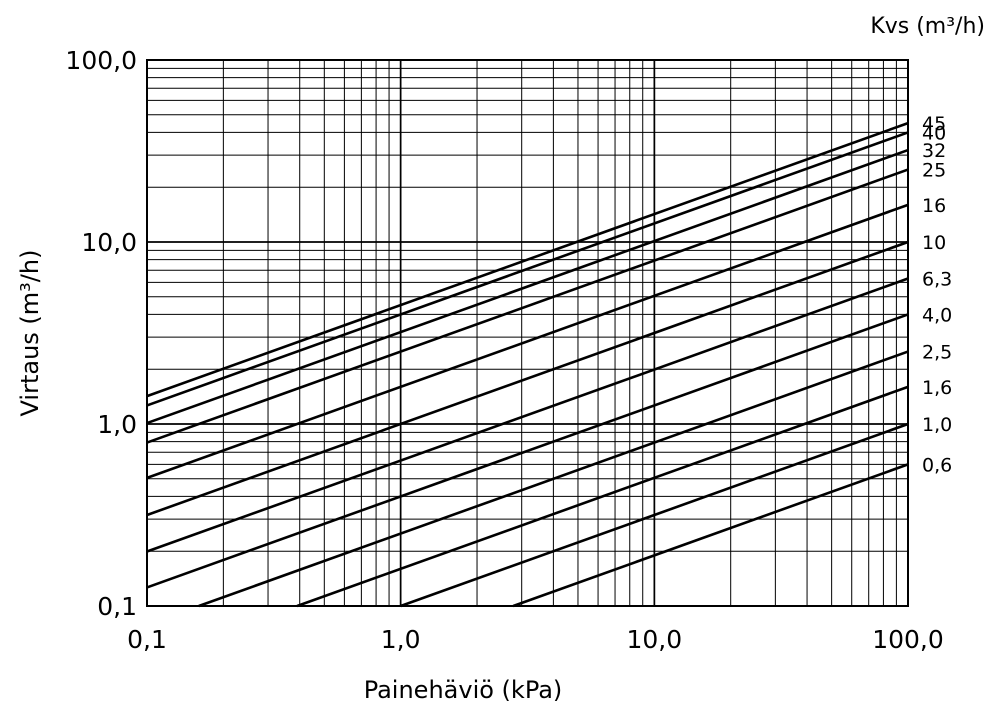 Image resolution: width=1000 pixels, height=706 pixels. I want to click on legend-title: Kvs (m³/h), so click(927, 26).